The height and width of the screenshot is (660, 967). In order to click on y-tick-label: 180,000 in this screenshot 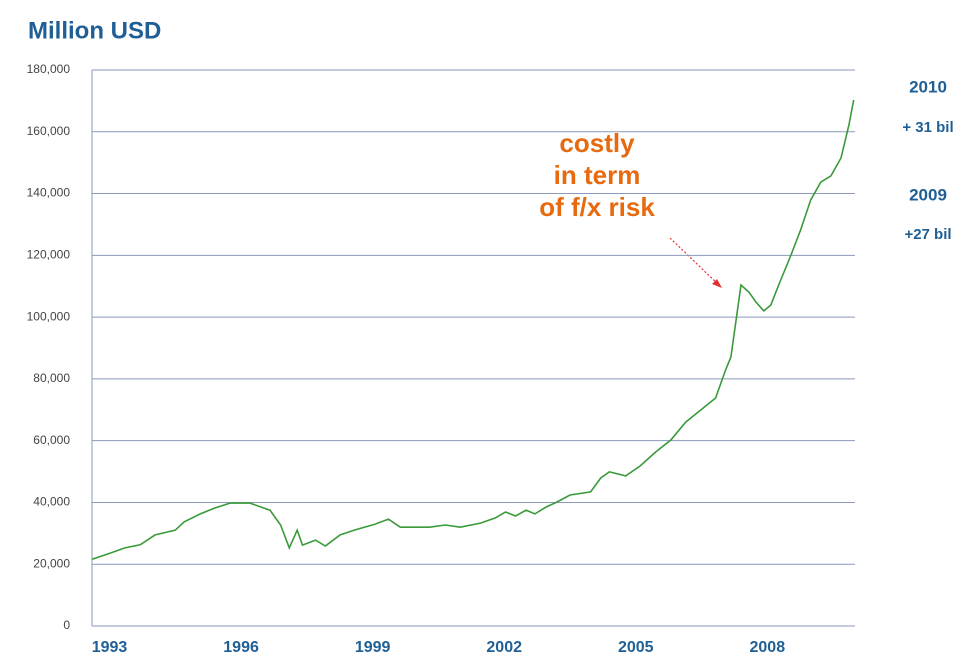, I will do `click(49, 69)`.